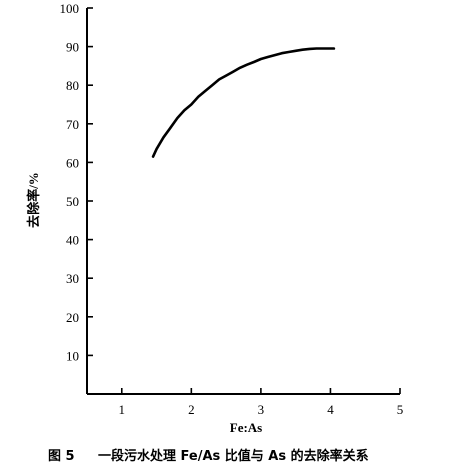 Image resolution: width=470 pixels, height=470 pixels. What do you see at coordinates (330, 409) in the screenshot?
I see `x-tick-label: 4` at bounding box center [330, 409].